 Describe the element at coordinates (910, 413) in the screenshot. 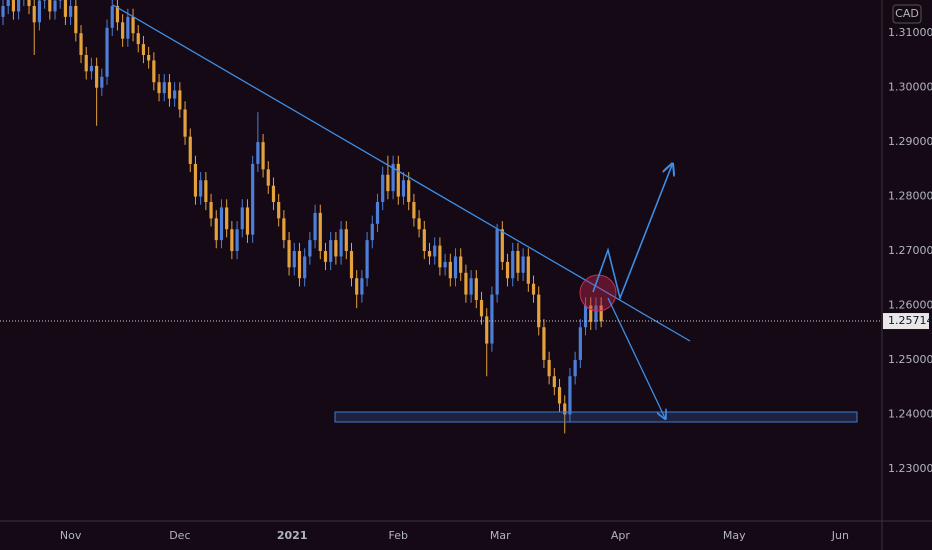

I see `y-tick-label: 1.24000` at that location.